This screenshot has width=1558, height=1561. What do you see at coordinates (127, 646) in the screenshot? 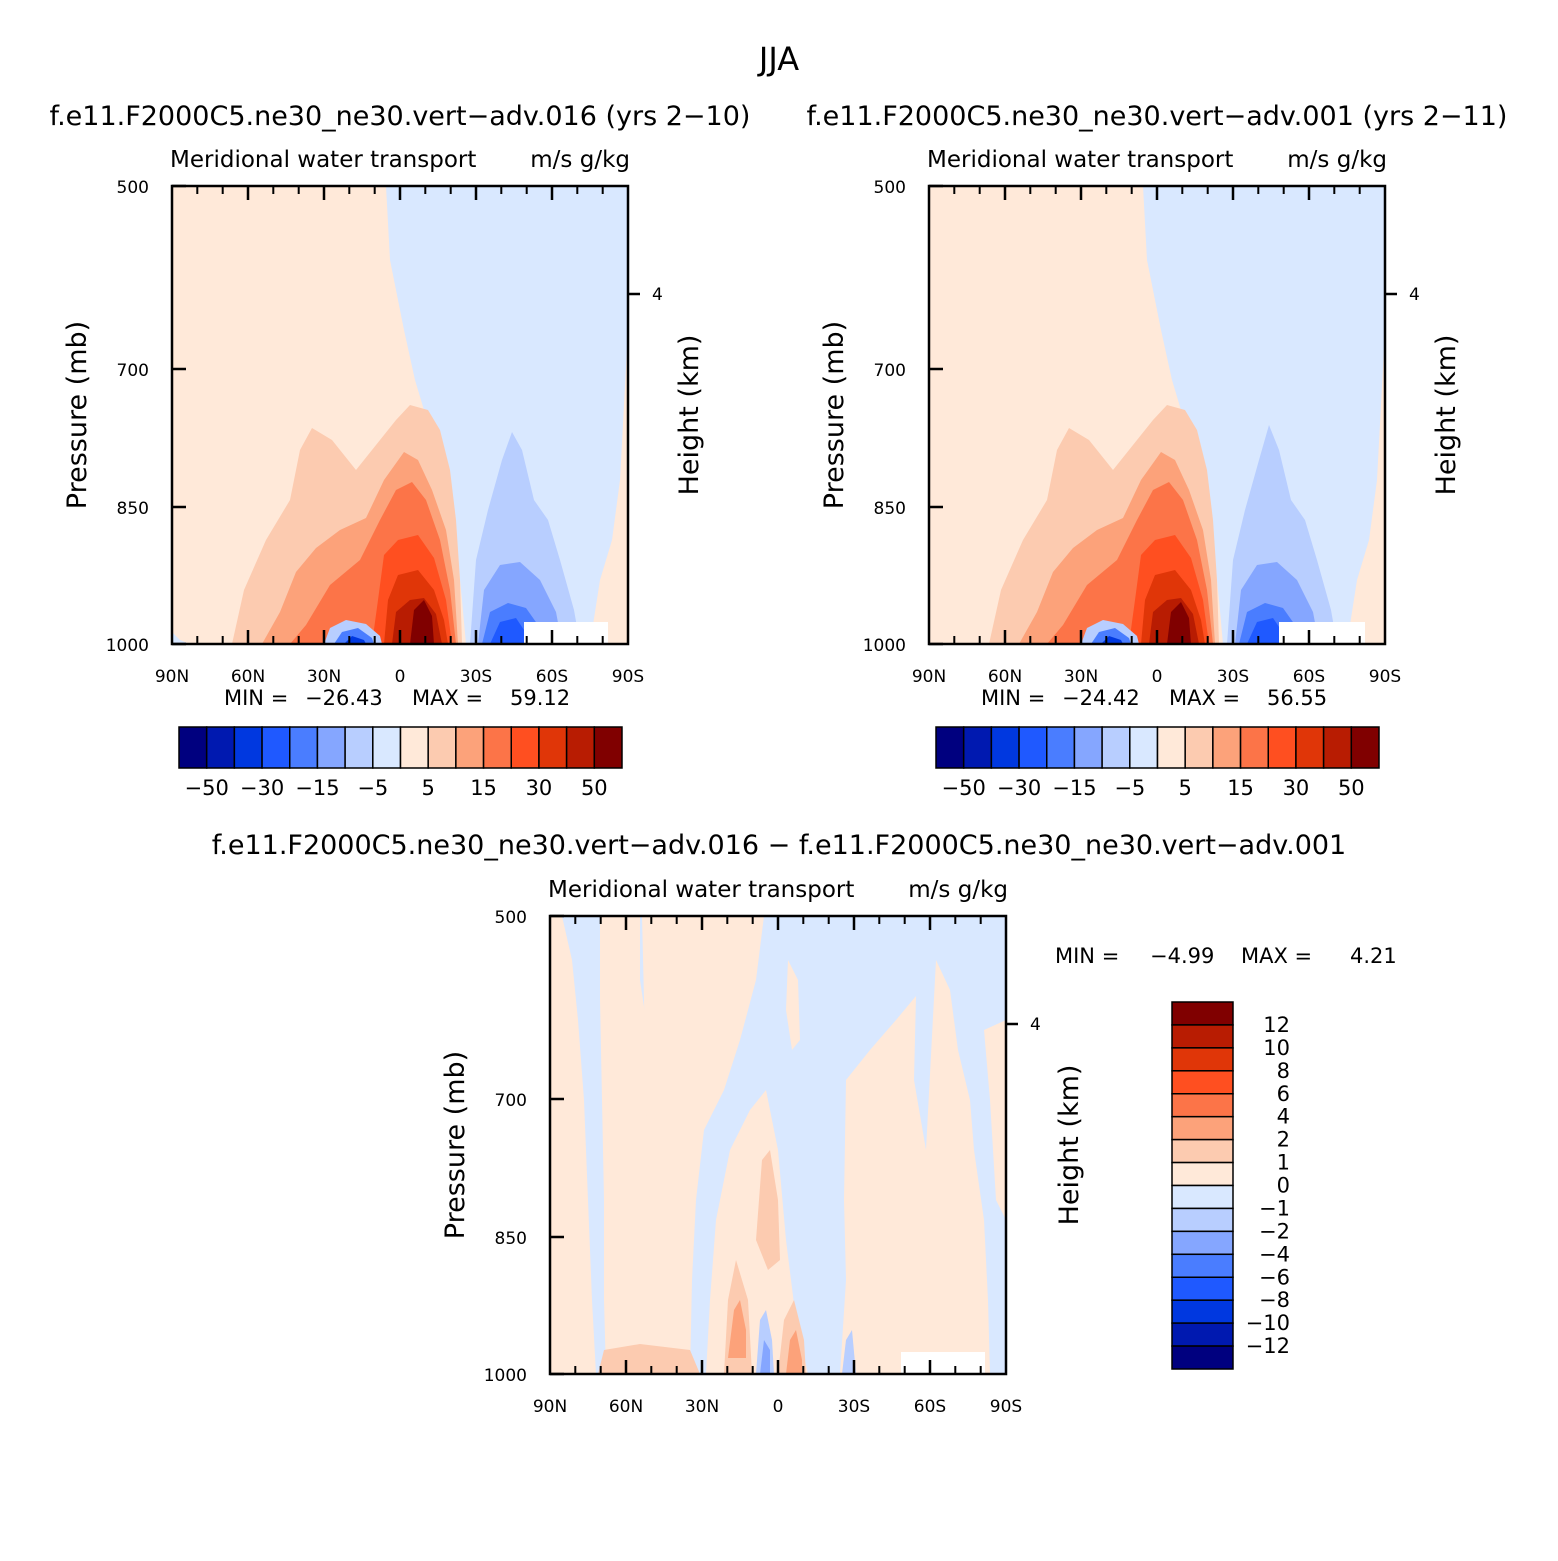
I see `panel-a-ytick-label: 1000` at bounding box center [127, 646].